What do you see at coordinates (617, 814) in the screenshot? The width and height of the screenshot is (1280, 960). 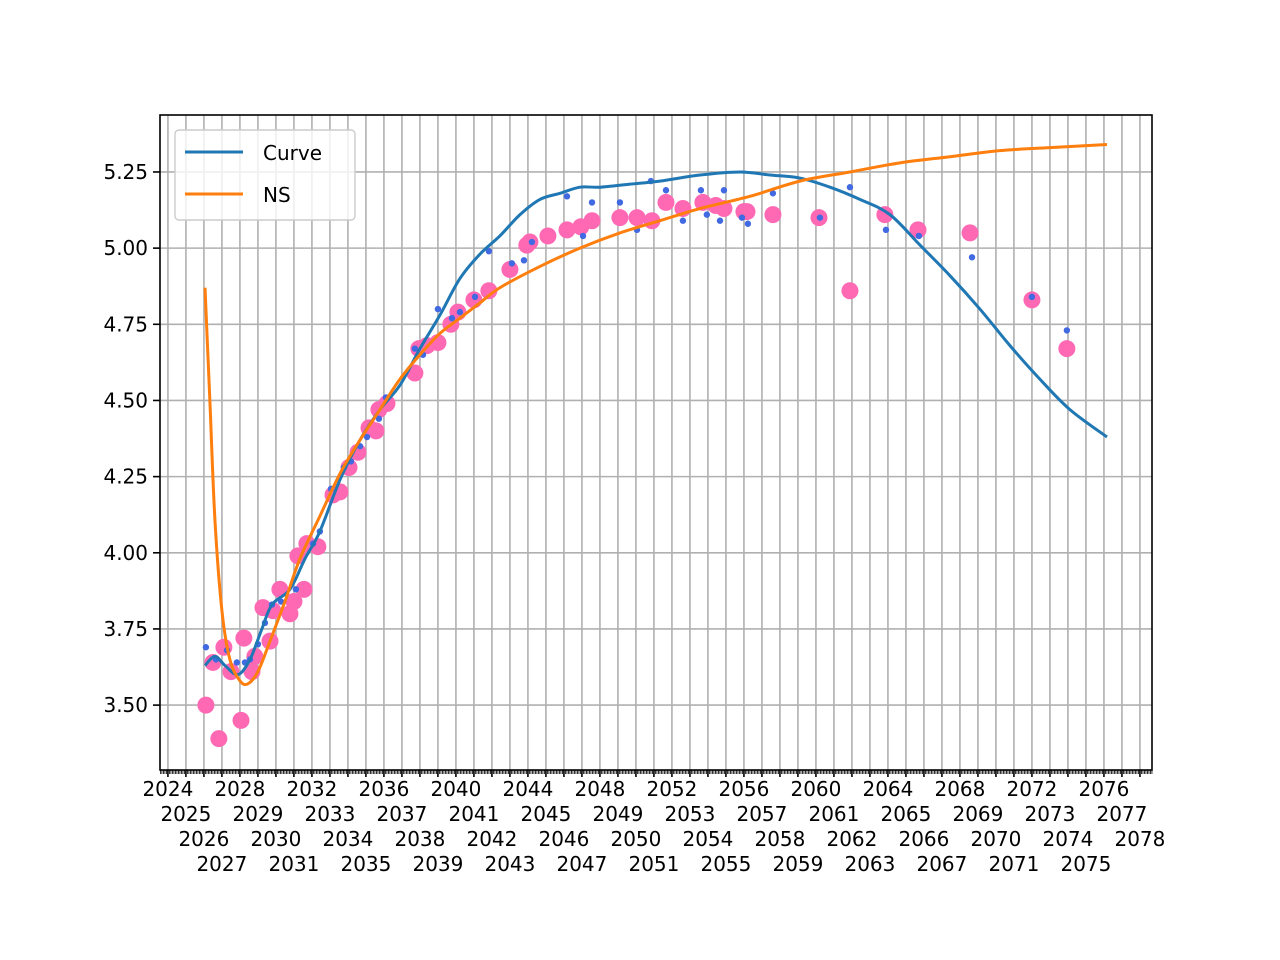 I see `x-tick-label: 2049` at bounding box center [617, 814].